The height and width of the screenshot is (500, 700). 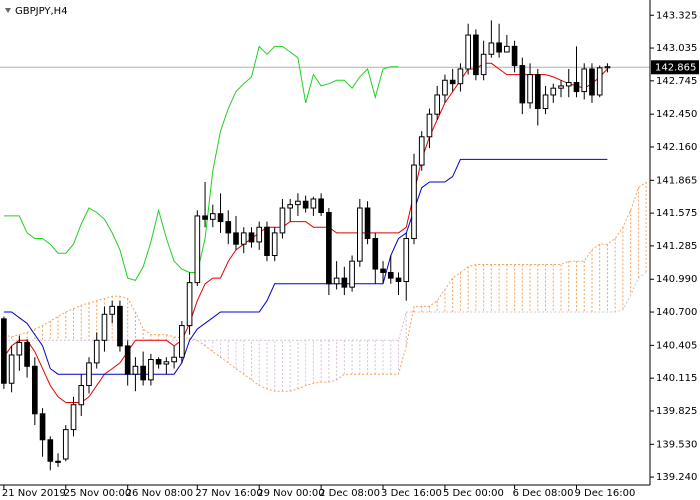 What do you see at coordinates (676, 81) in the screenshot?
I see `y-tick-label: 142.745` at bounding box center [676, 81].